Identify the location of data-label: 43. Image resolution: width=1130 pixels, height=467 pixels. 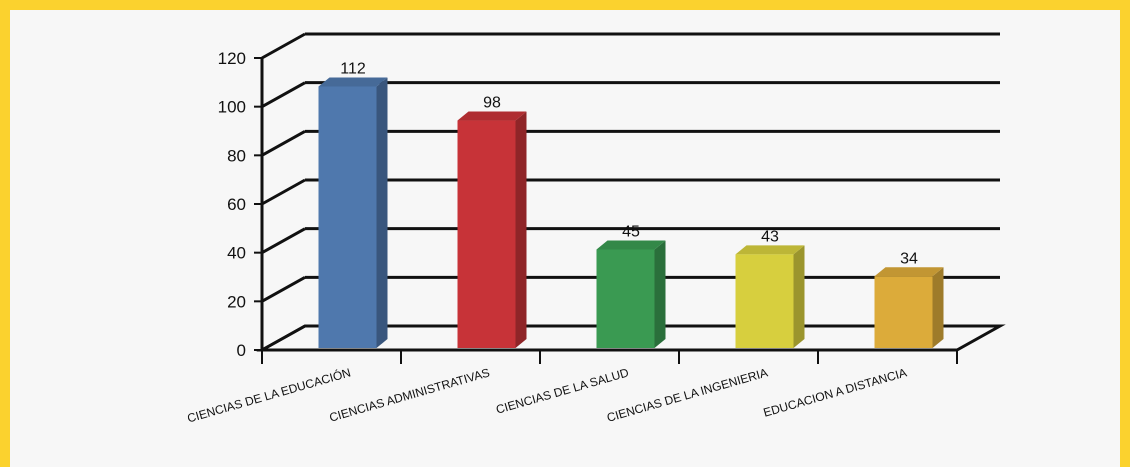
(770, 236).